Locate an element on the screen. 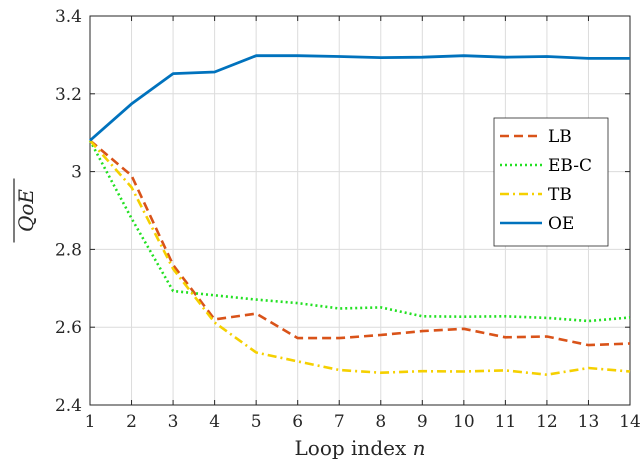 This screenshot has width=644, height=464. legend-box is located at coordinates (551, 182).